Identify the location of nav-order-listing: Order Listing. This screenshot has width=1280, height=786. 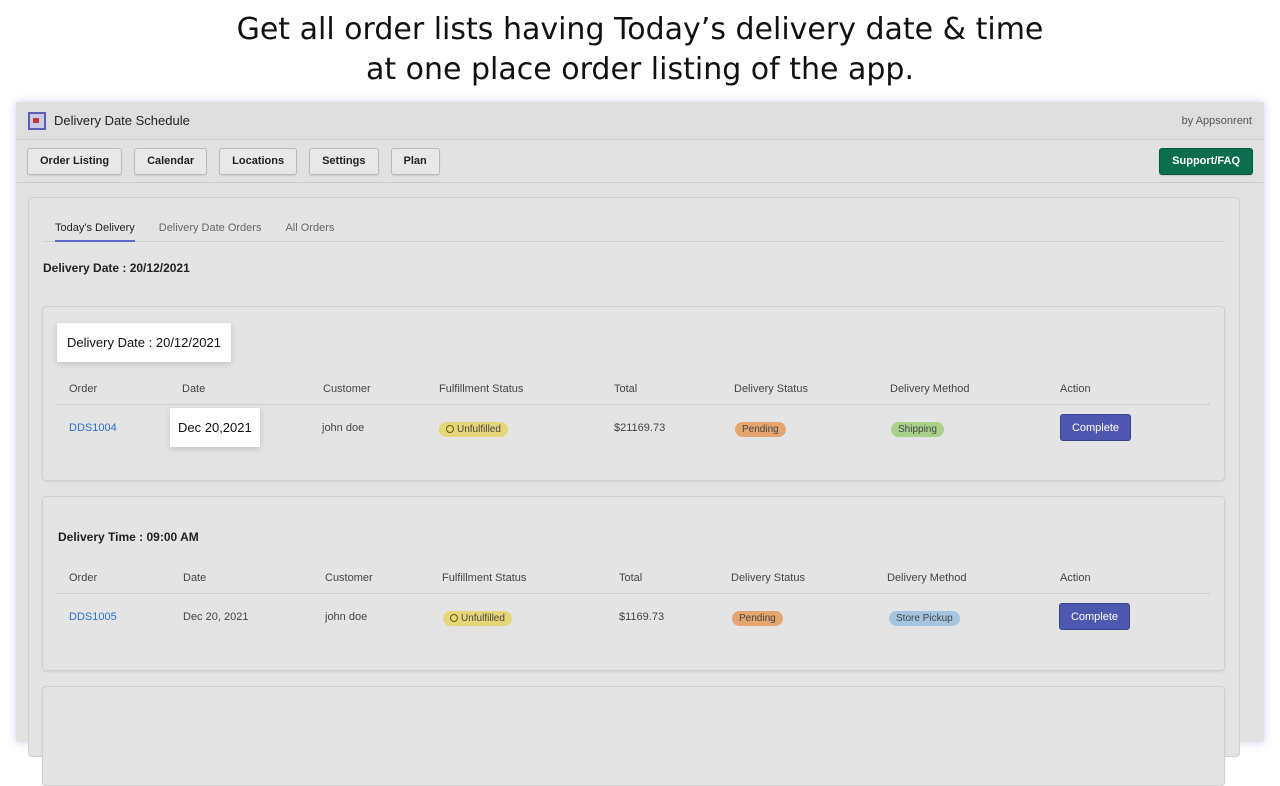
(75, 161).